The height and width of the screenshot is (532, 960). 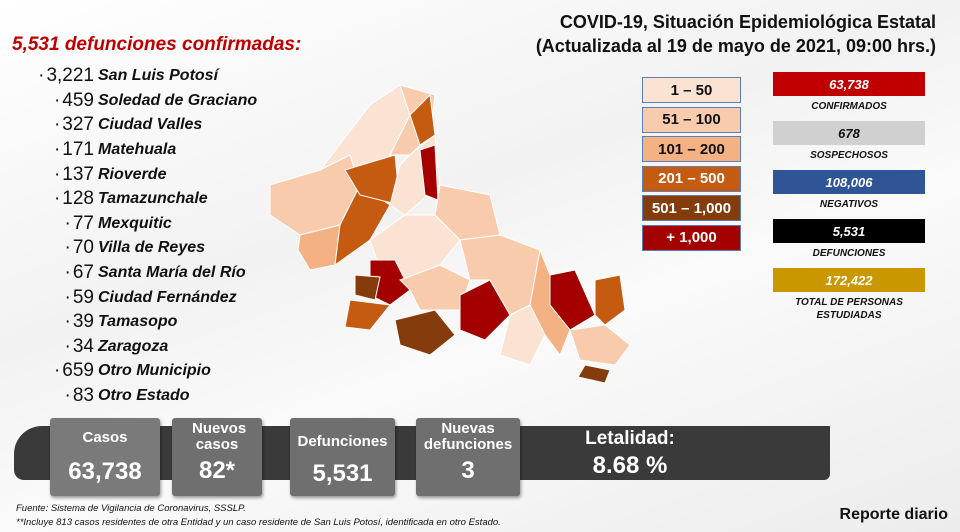 I want to click on municipality-name: Mexquitic, so click(x=135, y=223).